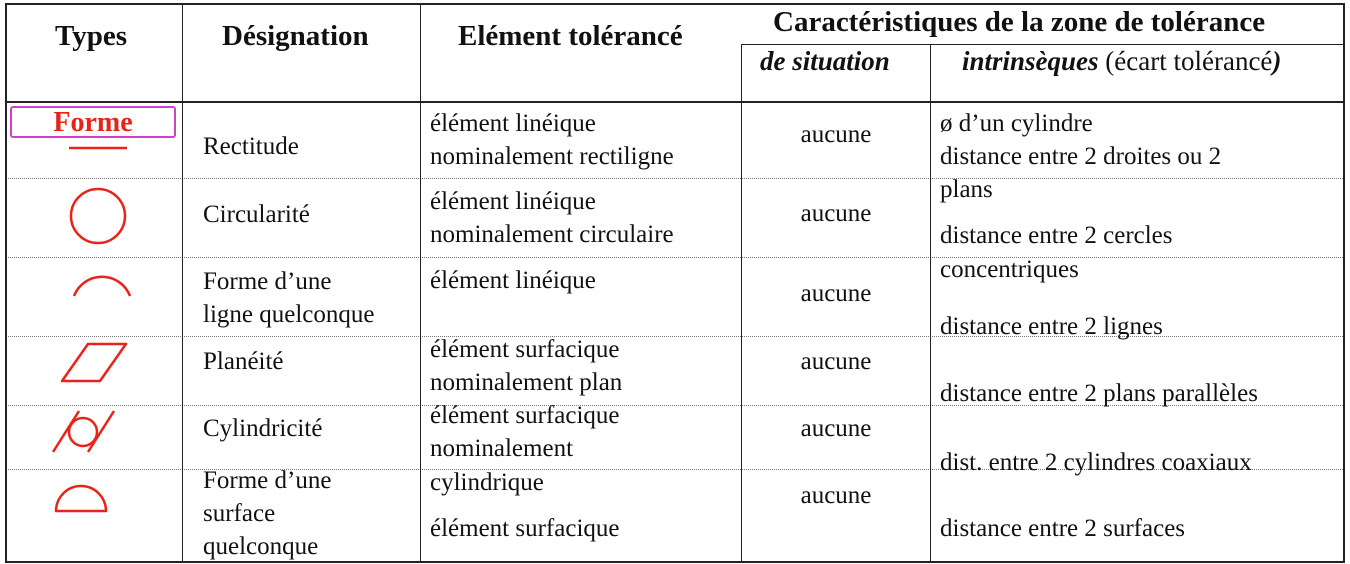 The height and width of the screenshot is (564, 1350). What do you see at coordinates (675, 4) in the screenshot?
I see `table-top-border` at bounding box center [675, 4].